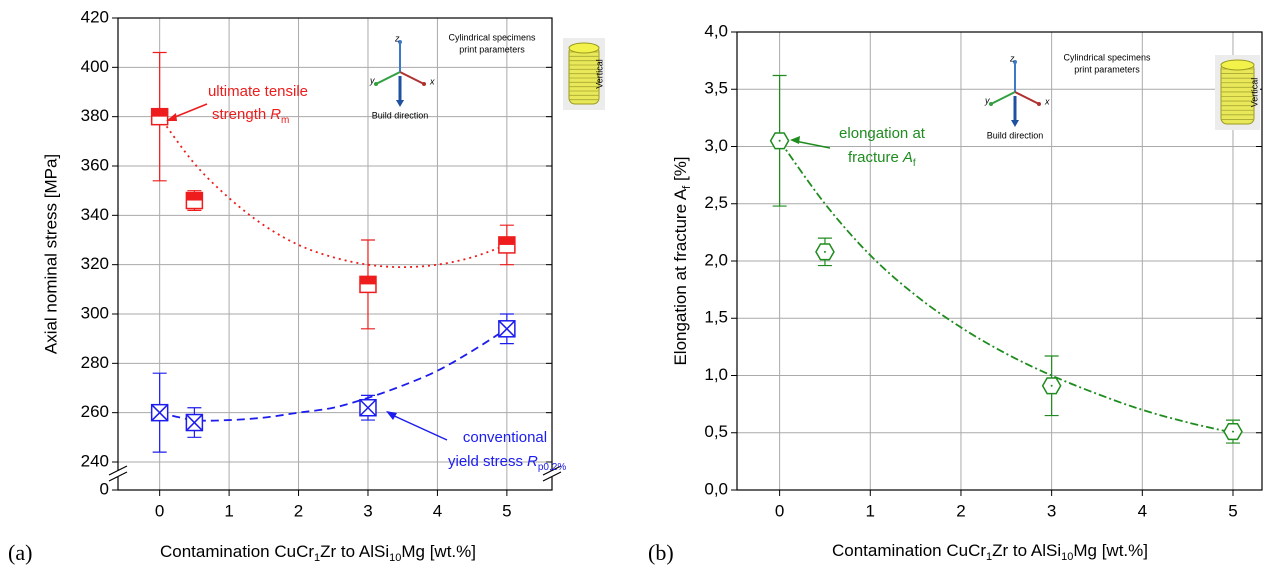 This screenshot has width=1281, height=578. Describe the element at coordinates (104, 488) in the screenshot. I see `y-tick-label: 0` at that location.